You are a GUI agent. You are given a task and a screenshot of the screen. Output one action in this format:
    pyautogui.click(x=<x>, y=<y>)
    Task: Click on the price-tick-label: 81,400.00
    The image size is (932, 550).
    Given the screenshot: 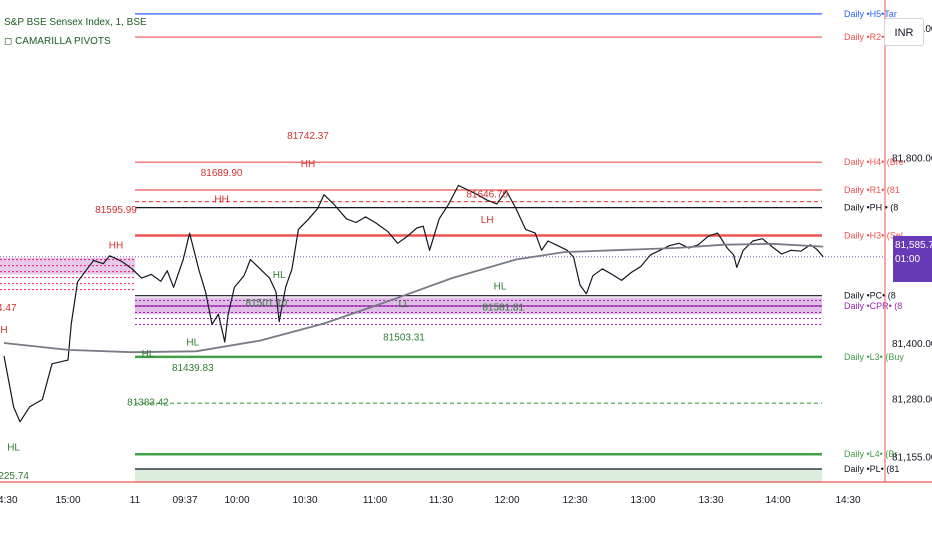 What is the action you would take?
    pyautogui.click(x=912, y=344)
    